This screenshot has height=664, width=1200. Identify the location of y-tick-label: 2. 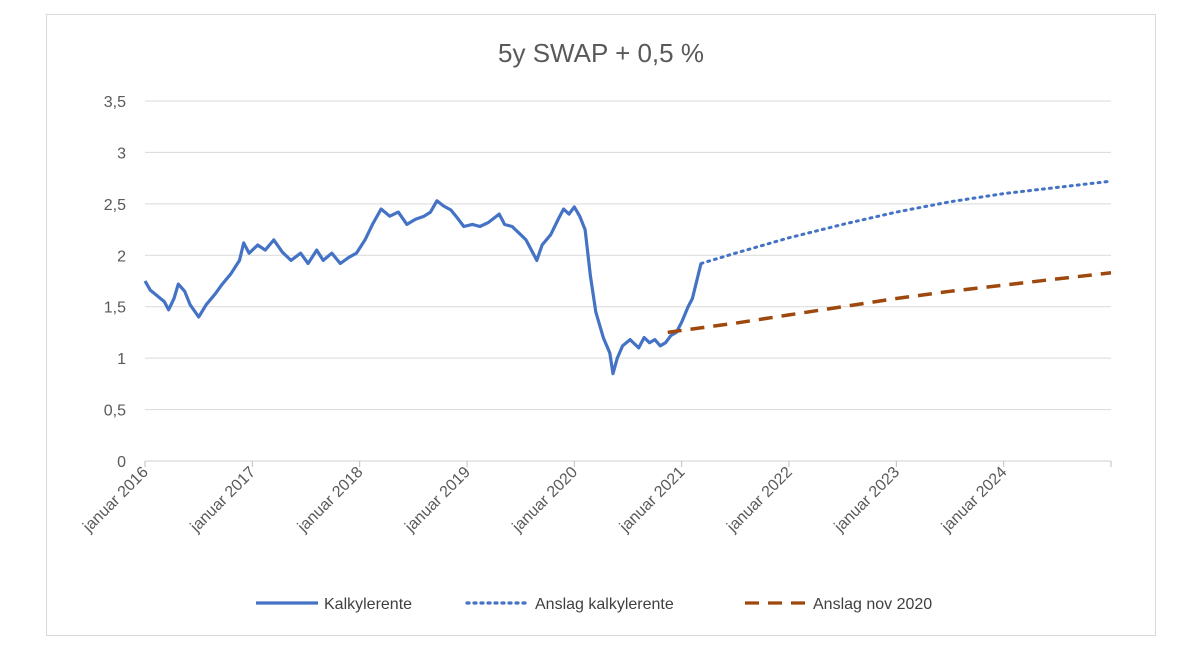
(121, 256).